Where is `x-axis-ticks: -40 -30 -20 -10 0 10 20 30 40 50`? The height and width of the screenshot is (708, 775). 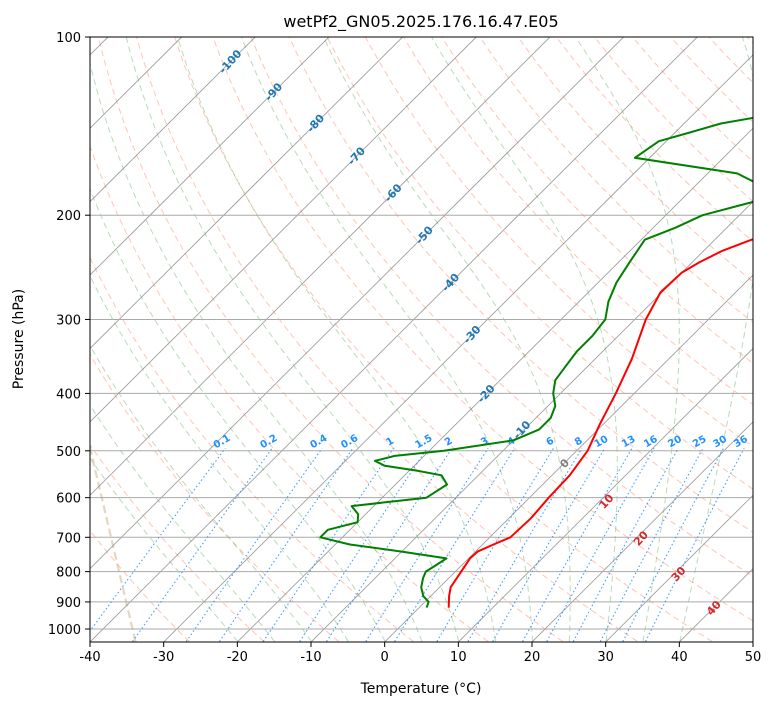 x-axis-ticks: -40 -30 -20 -10 0 10 20 30 40 50 is located at coordinates (420, 653).